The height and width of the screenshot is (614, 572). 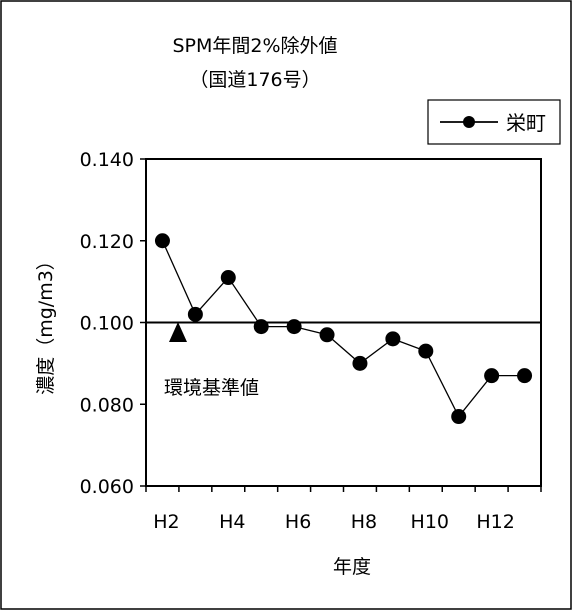 What do you see at coordinates (107, 242) in the screenshot?
I see `y-tick-label: 0.120` at bounding box center [107, 242].